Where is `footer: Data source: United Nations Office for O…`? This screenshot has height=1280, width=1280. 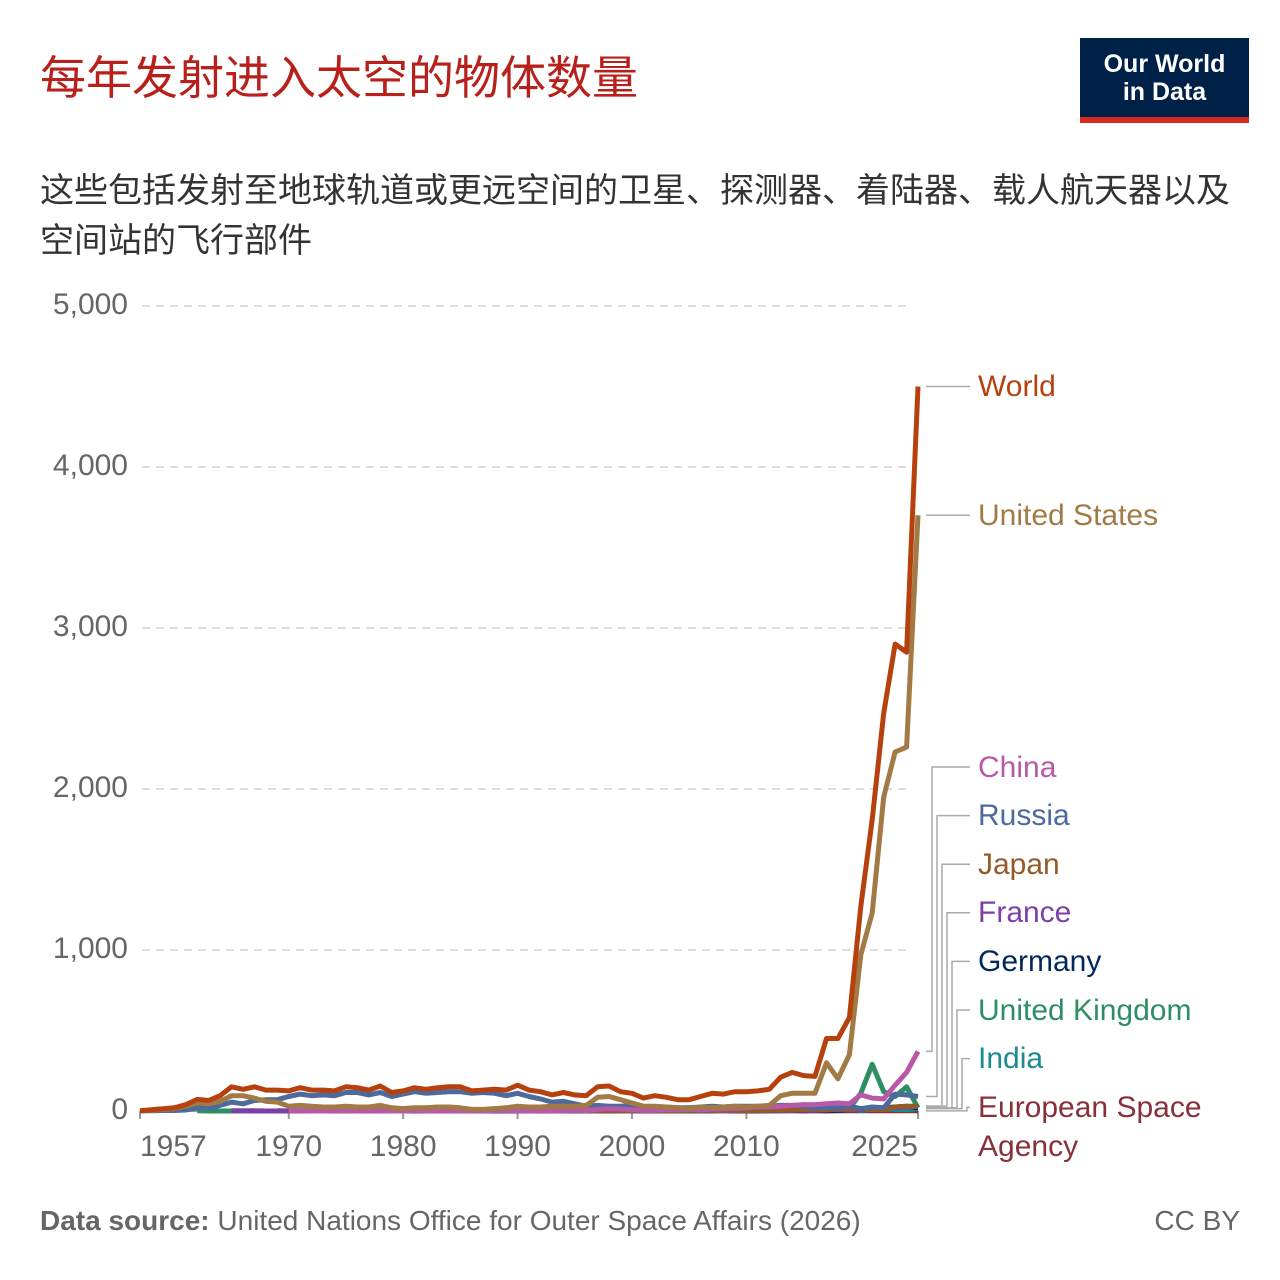 footer: Data source: United Nations Office for O… is located at coordinates (450, 1221).